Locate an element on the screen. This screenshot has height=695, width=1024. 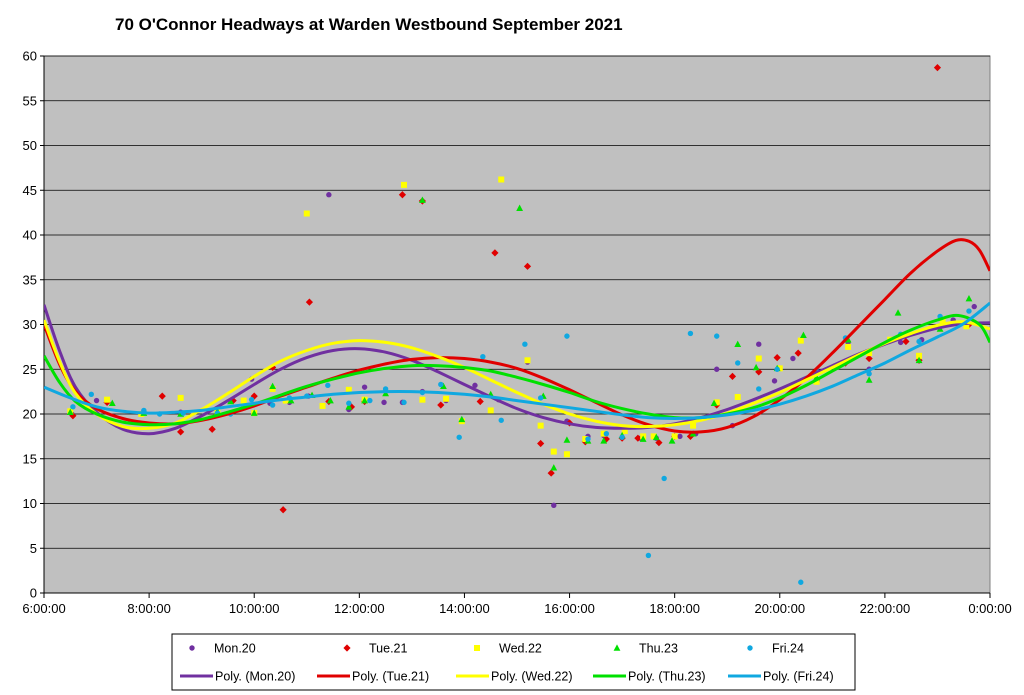
y-tick-label: 0 is located at coordinates (33, 593).